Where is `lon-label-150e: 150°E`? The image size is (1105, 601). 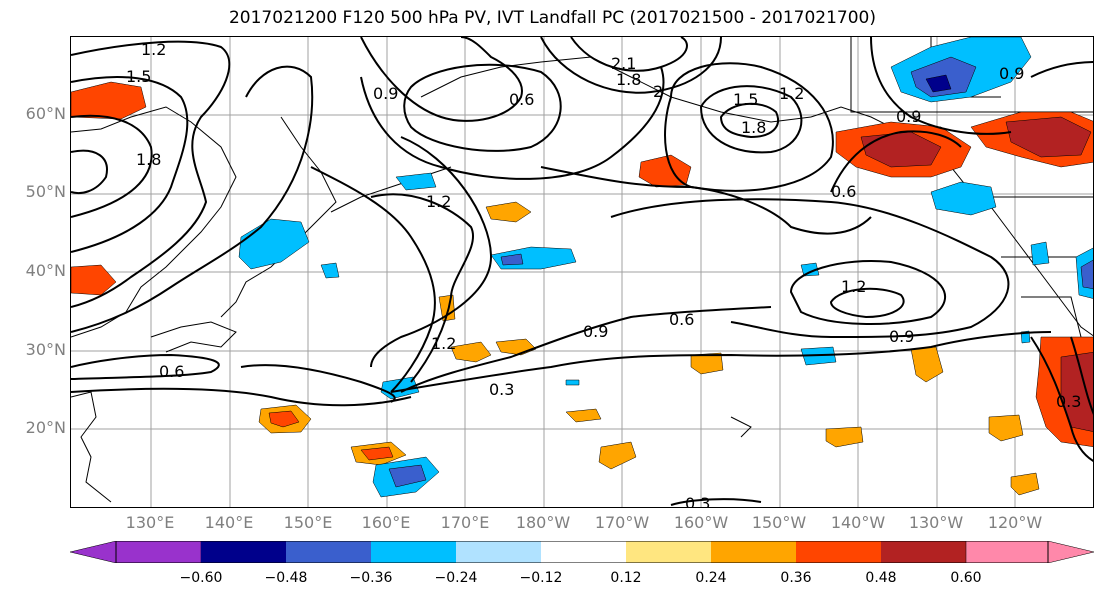 lon-label-150e: 150°E is located at coordinates (308, 522).